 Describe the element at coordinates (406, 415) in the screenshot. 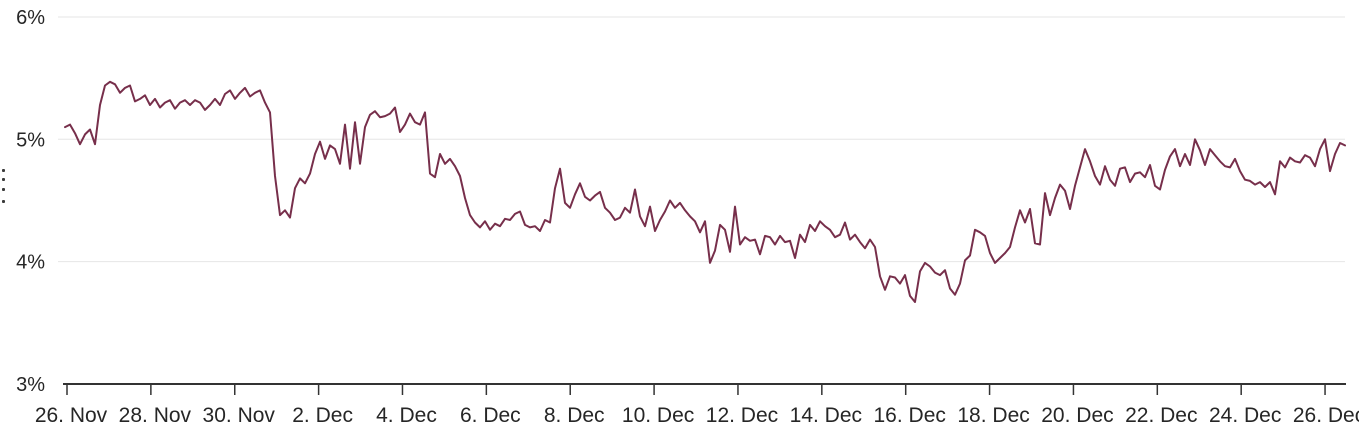

I see `x-tick-label: 4. Dec` at that location.